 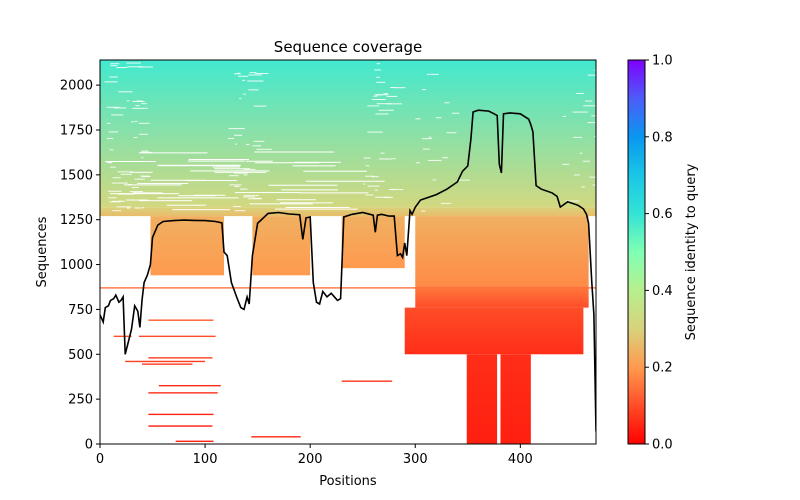 What do you see at coordinates (80, 266) in the screenshot?
I see `y-axis: 0 250 500 750 1000 1250 1500 1750 2000` at bounding box center [80, 266].